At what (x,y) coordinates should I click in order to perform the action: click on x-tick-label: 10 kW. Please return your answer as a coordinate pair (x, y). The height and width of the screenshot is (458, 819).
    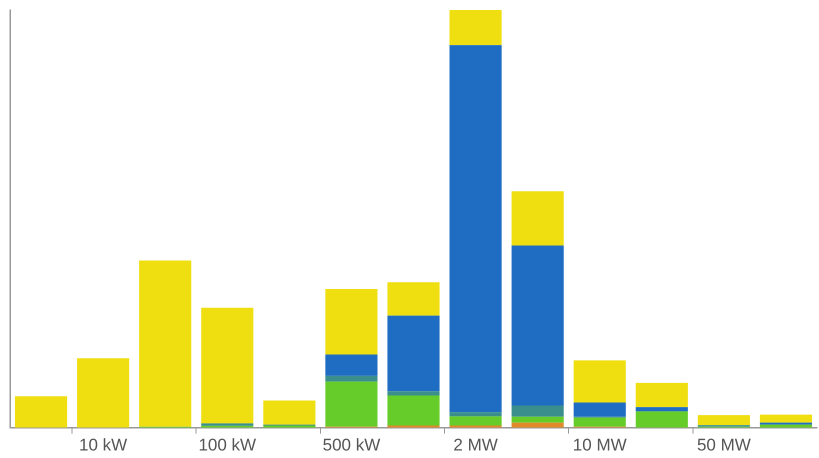
    Looking at the image, I should click on (103, 444).